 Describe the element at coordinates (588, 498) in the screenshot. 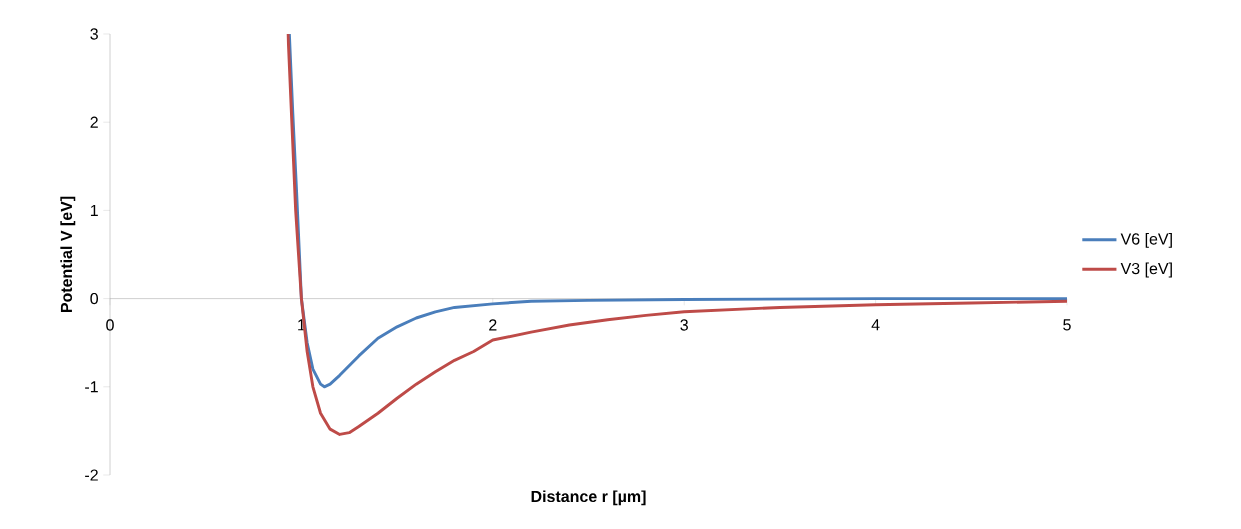

I see `x-axis-title: Distance r [µm]` at that location.